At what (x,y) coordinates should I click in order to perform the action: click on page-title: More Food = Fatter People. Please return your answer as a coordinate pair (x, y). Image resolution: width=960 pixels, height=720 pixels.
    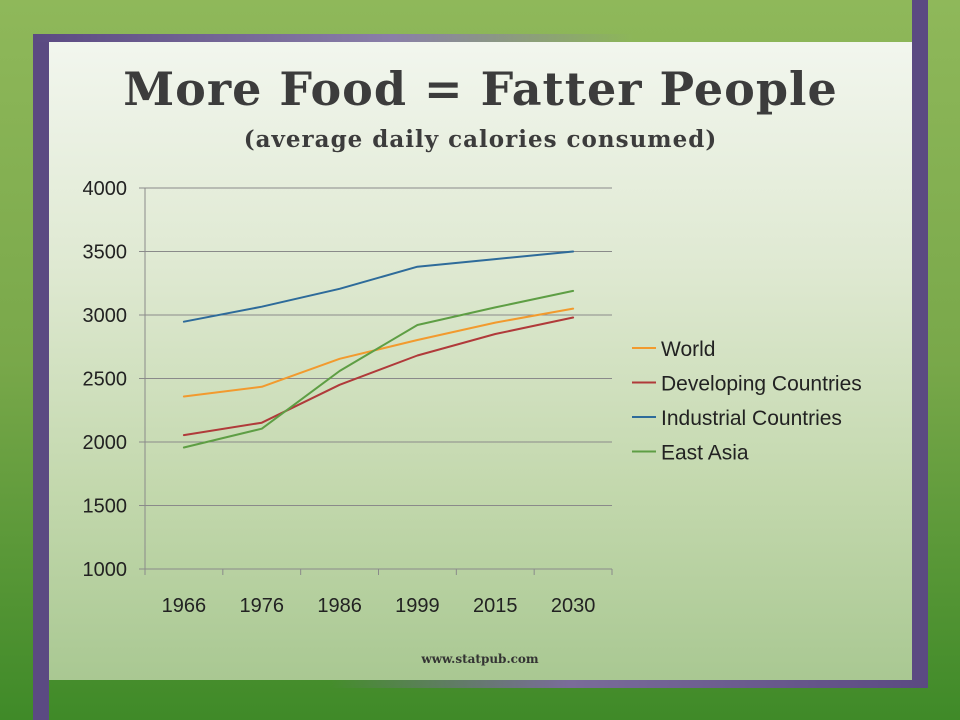
    Looking at the image, I should click on (480, 89).